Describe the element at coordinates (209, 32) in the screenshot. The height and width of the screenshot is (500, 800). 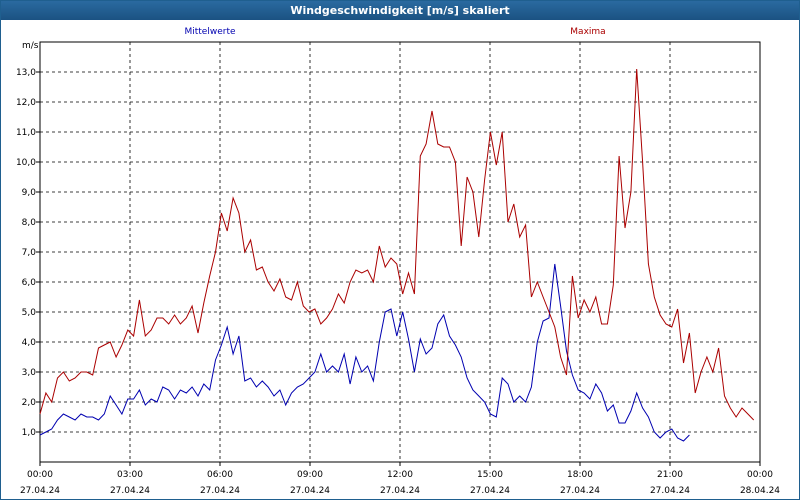
I see `legend-mittelwerte: Mittelwerte` at that location.